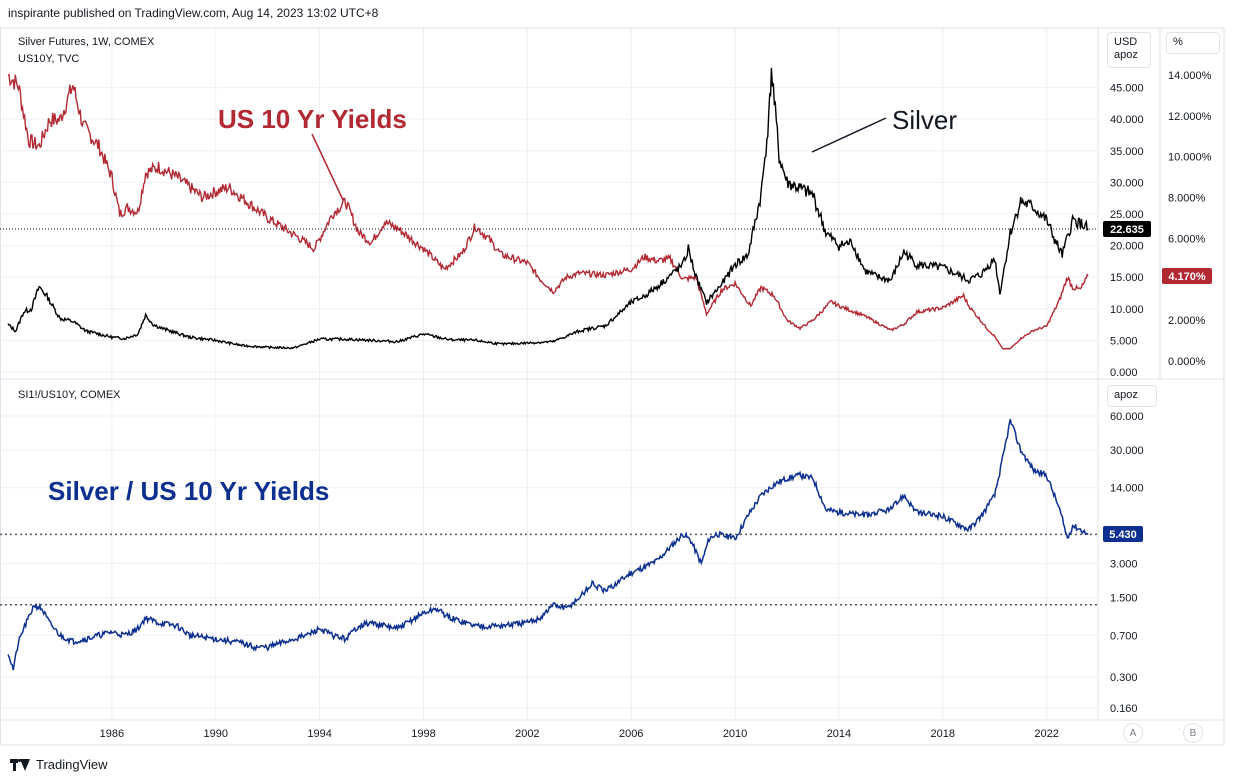 The image size is (1234, 783). What do you see at coordinates (1187, 321) in the screenshot?
I see `yield-tick-label: 2.000%` at bounding box center [1187, 321].